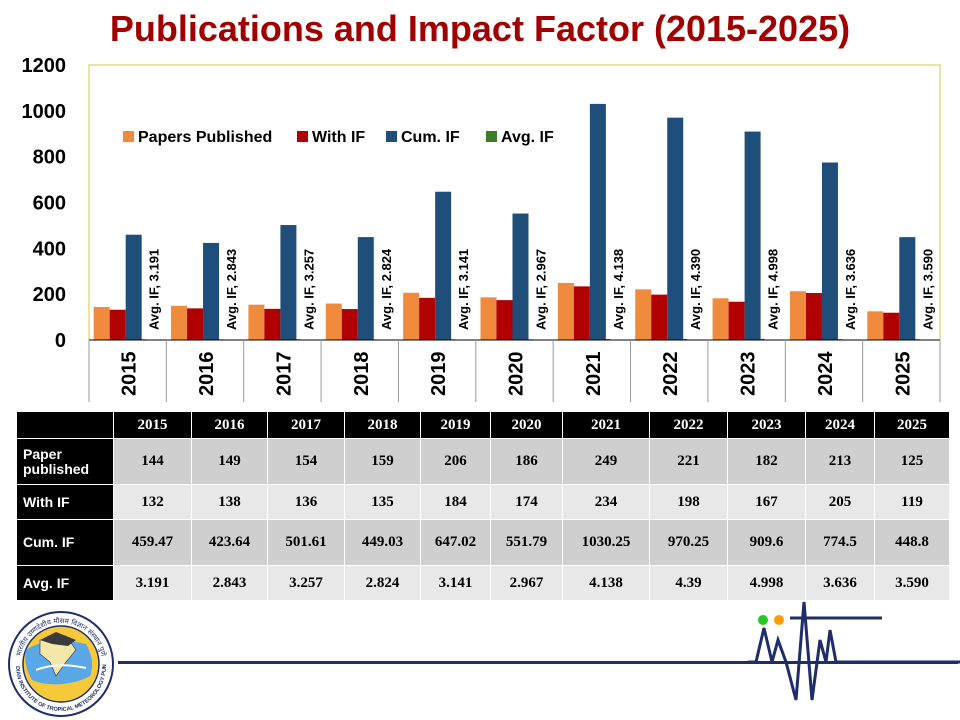 This screenshot has width=960, height=720. I want to click on x-tick-label: 2022, so click(671, 374).